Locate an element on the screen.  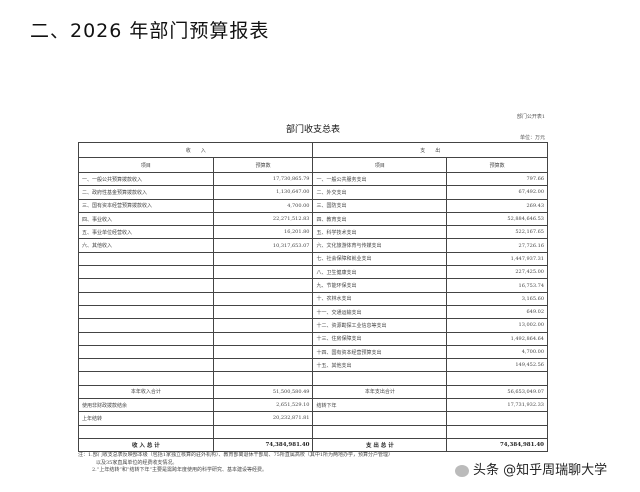
expense-item: 十五、其他支出 is located at coordinates (380, 365).